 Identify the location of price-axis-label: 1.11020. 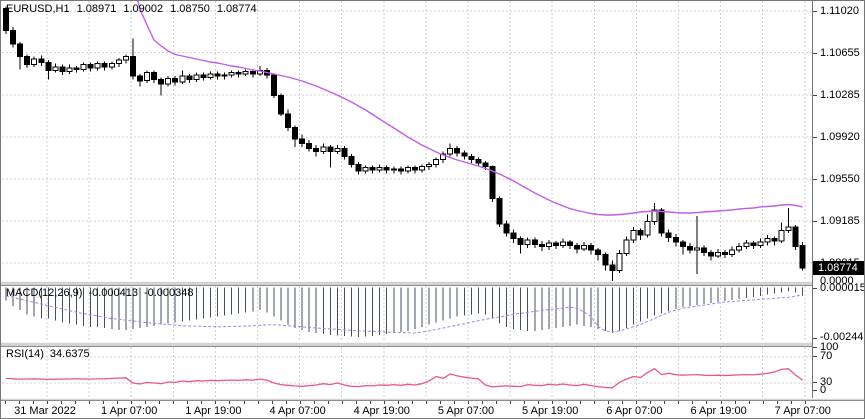
(839, 11).